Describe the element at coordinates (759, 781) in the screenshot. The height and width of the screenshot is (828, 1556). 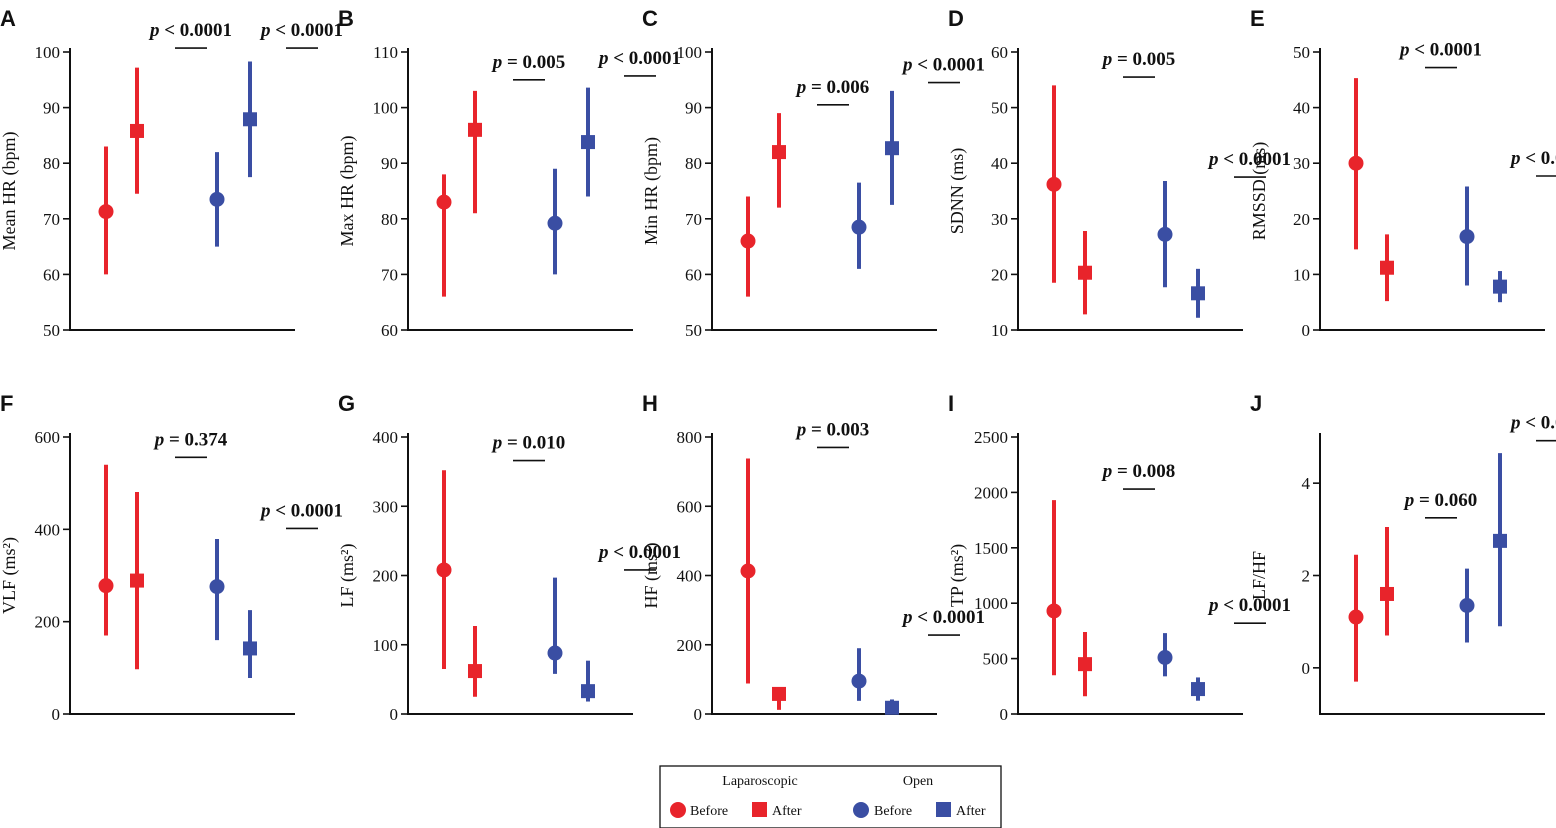
I see `legend-group-laparoscopic: Laparoscopic` at that location.